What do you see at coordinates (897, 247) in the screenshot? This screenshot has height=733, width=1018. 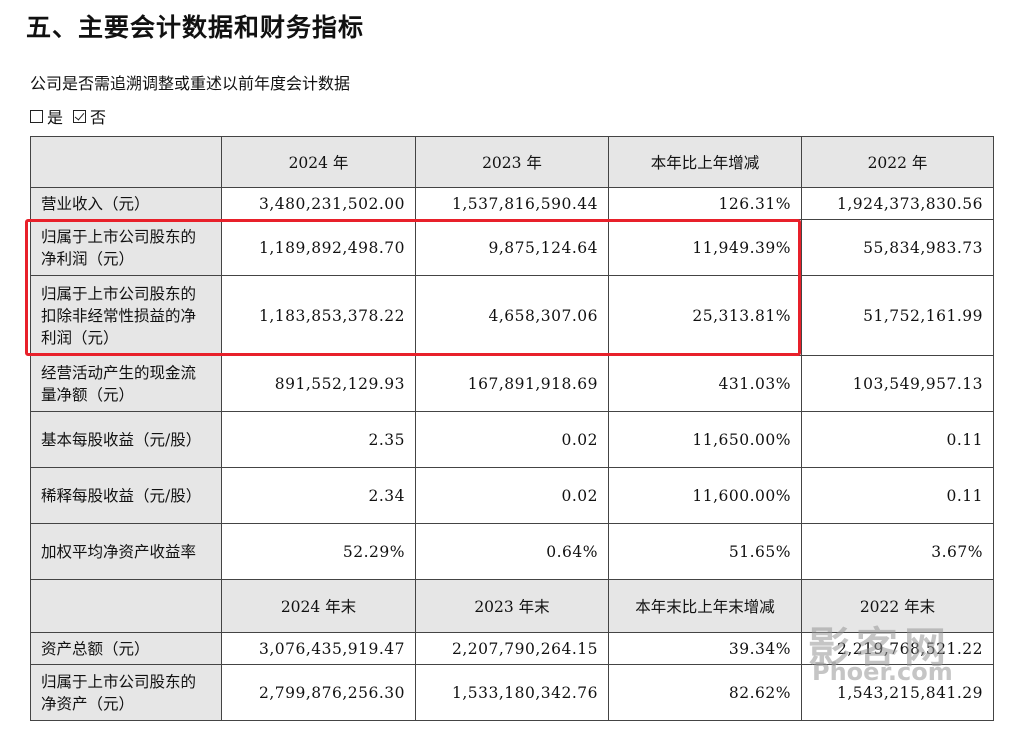 I see `cell-value: 55,834,983.73` at bounding box center [897, 247].